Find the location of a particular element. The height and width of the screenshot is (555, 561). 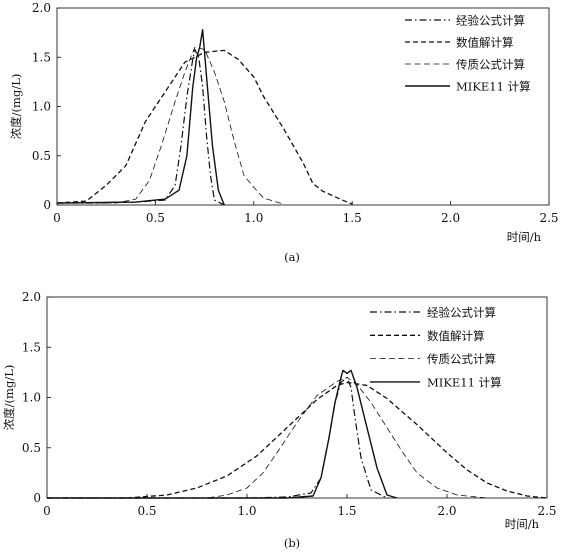

panel-caption: (b) is located at coordinates (292, 543).